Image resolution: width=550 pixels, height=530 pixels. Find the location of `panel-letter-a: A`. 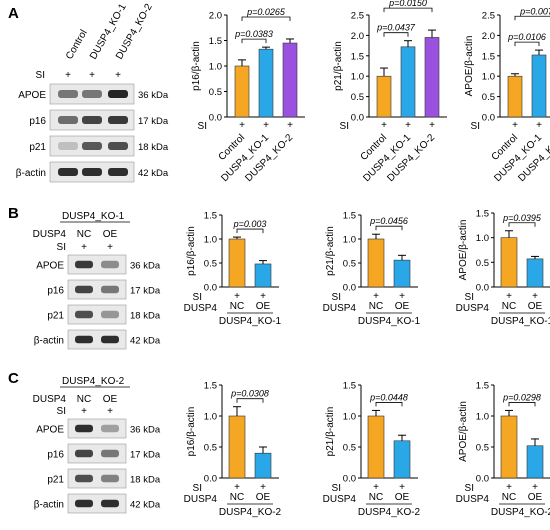

panel-letter-a: A is located at coordinates (13, 13).